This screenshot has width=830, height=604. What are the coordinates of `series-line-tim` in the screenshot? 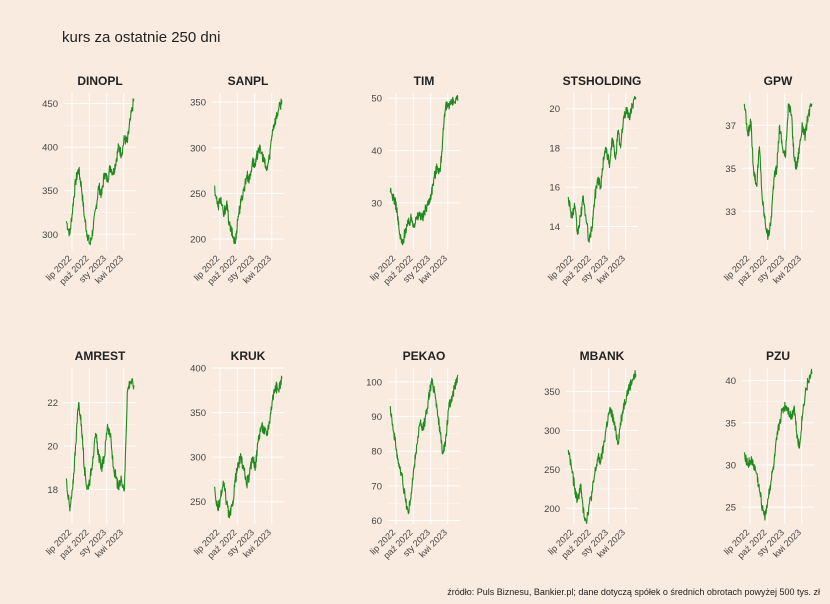 It's located at (424, 170).